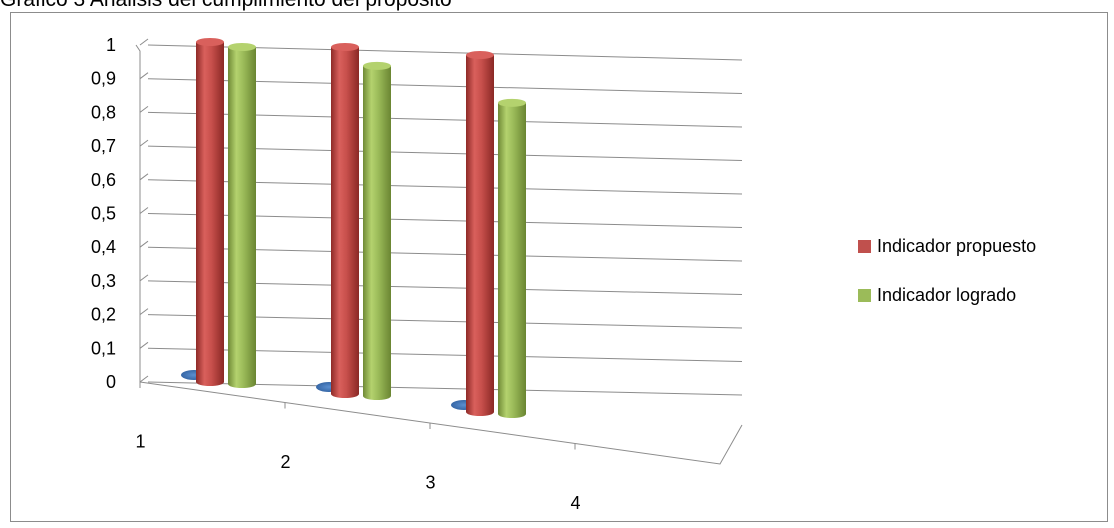  I want to click on y-tick-label: 1, so click(111, 45).